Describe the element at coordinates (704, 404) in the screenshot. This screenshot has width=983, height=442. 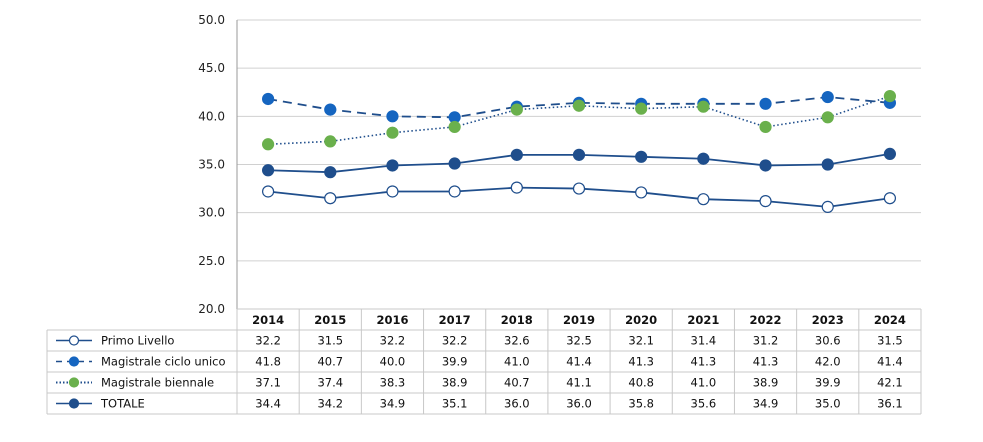
I see `data-label: 35.6` at that location.